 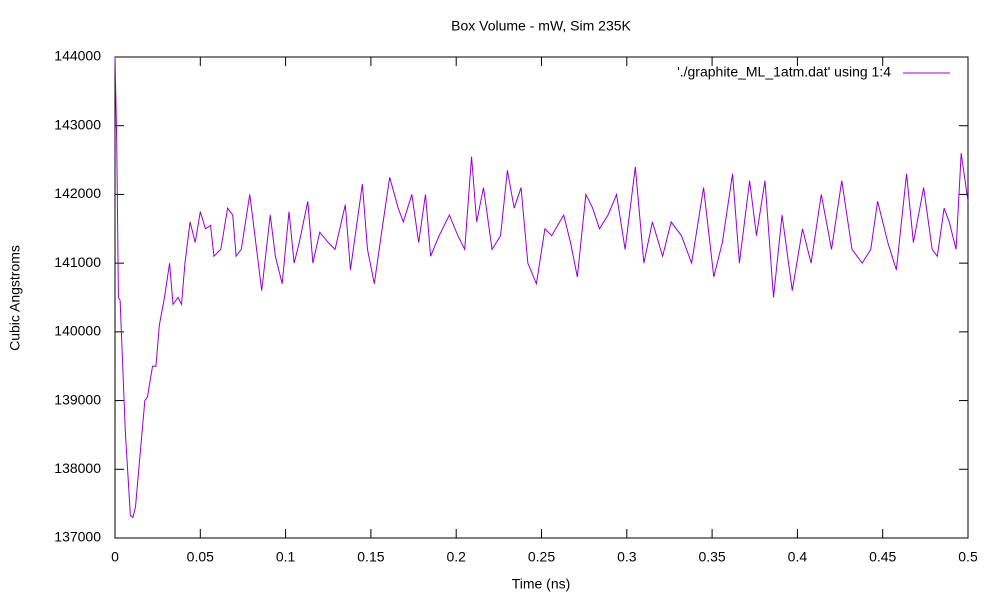 I want to click on y-tick-label: 144000, so click(x=77, y=56).